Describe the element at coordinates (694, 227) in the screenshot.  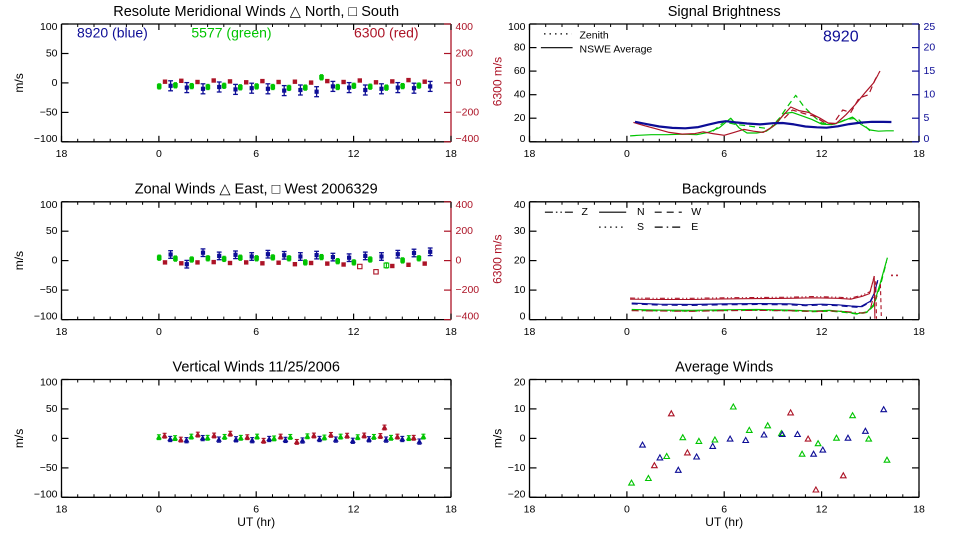
I see `svg-text: E` at that location.